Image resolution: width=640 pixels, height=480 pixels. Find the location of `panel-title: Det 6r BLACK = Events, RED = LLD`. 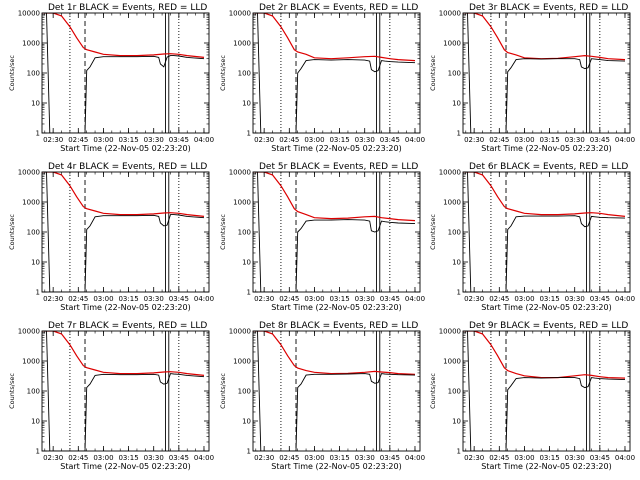

panel-title: Det 6r BLACK = Events, RED = LLD is located at coordinates (548, 167).